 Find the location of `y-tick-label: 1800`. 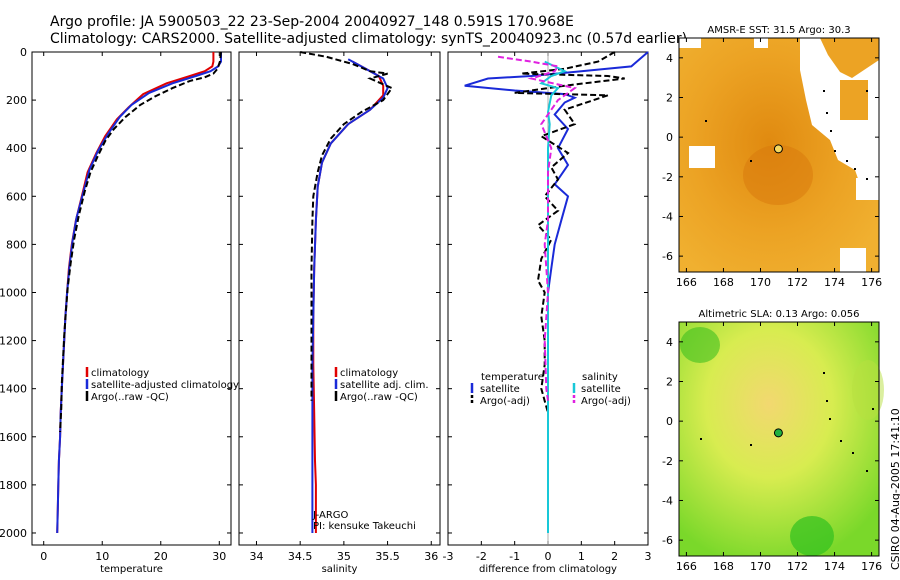

y-tick-label: 1800 is located at coordinates (13, 485).